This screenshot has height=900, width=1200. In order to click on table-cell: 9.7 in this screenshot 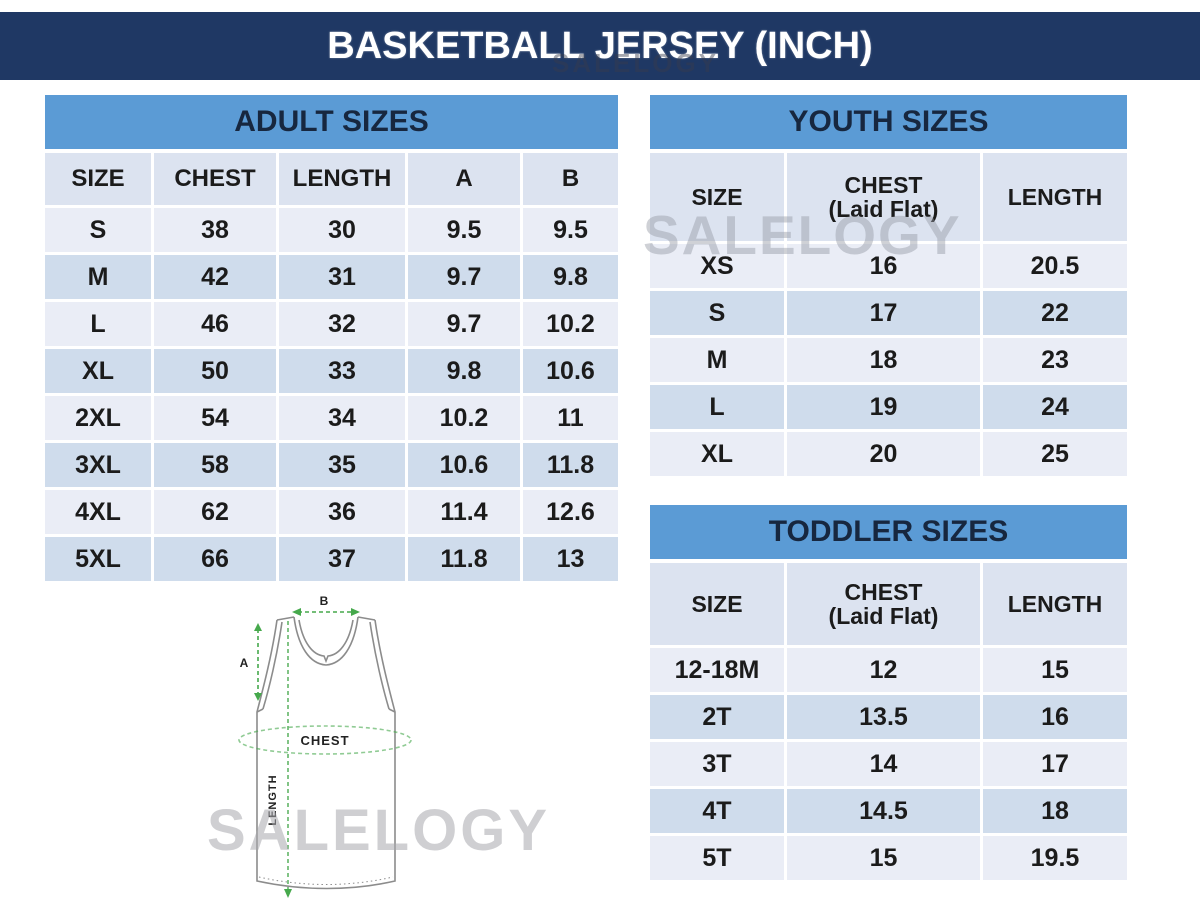, I will do `click(464, 277)`.